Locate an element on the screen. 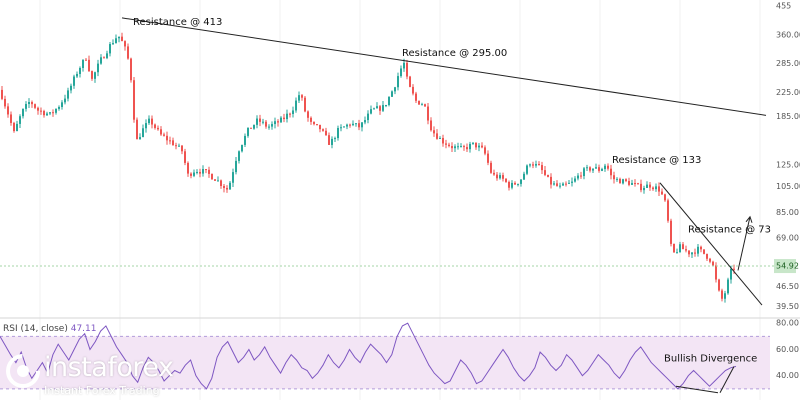 This screenshot has width=800, height=404. rsi-tick-label: 80.00 is located at coordinates (787, 323).